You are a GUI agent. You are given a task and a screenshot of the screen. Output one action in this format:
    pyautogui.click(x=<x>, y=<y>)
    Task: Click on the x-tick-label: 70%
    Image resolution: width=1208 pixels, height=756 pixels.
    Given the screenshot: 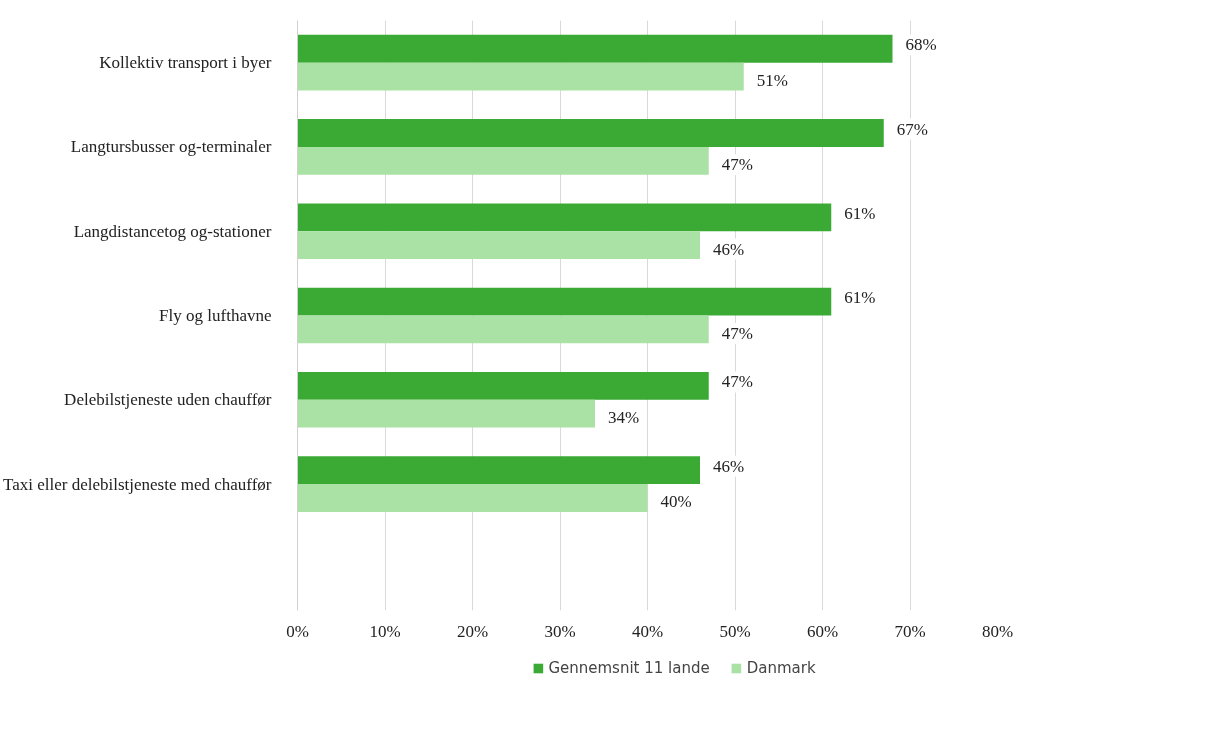 What is the action you would take?
    pyautogui.click(x=910, y=631)
    